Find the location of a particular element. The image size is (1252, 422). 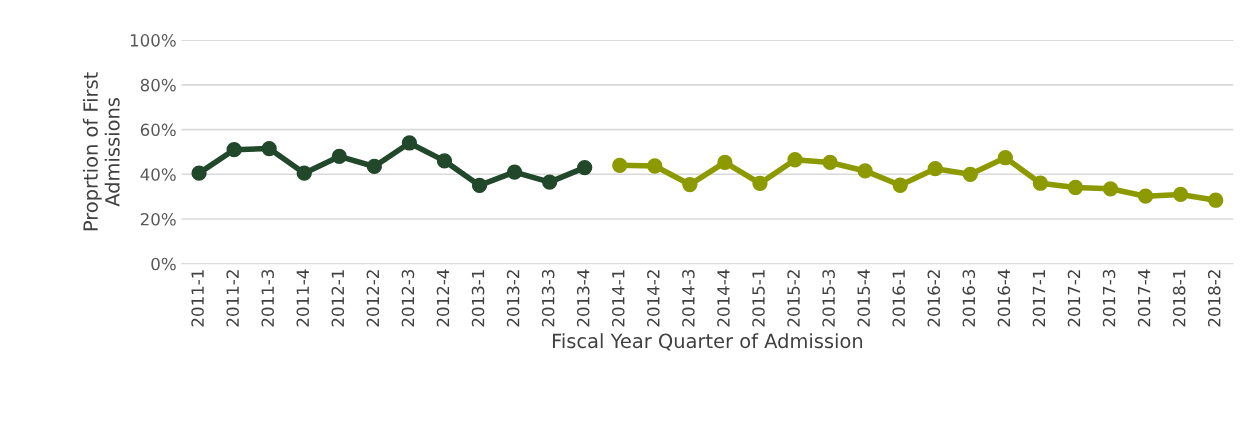

x-tick-label: 2017-3 is located at coordinates (1109, 298).